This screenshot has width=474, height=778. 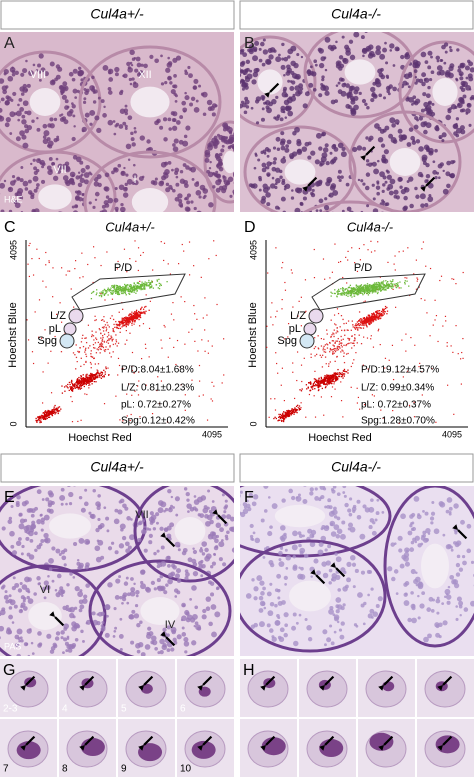 I want to click on header-box, so click(x=117, y=468).